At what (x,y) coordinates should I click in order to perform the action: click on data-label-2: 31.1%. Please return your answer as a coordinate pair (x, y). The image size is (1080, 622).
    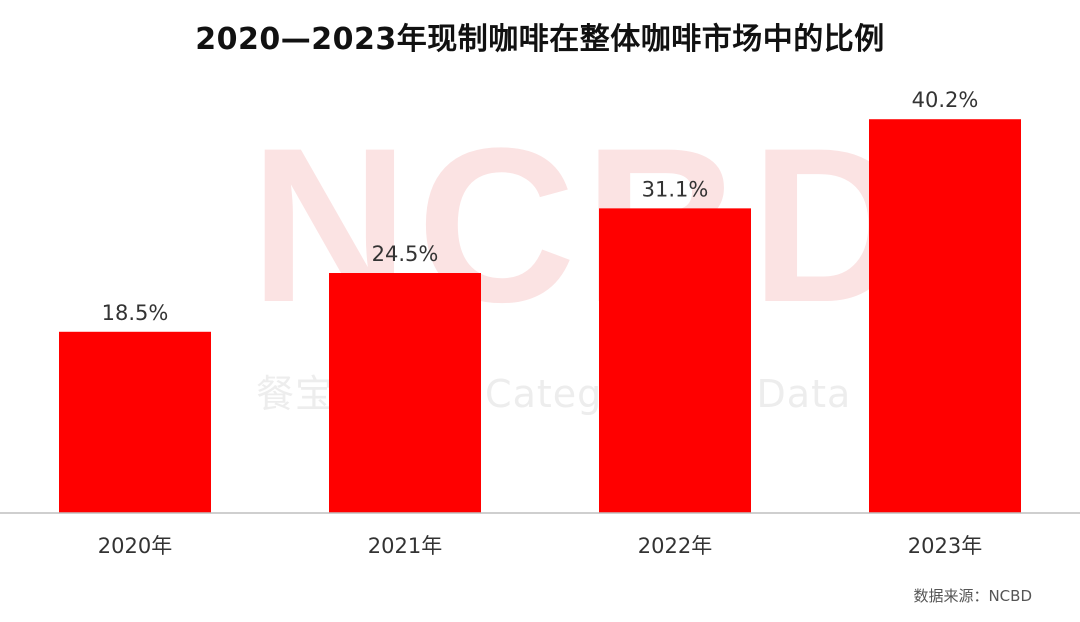
    Looking at the image, I should click on (675, 189).